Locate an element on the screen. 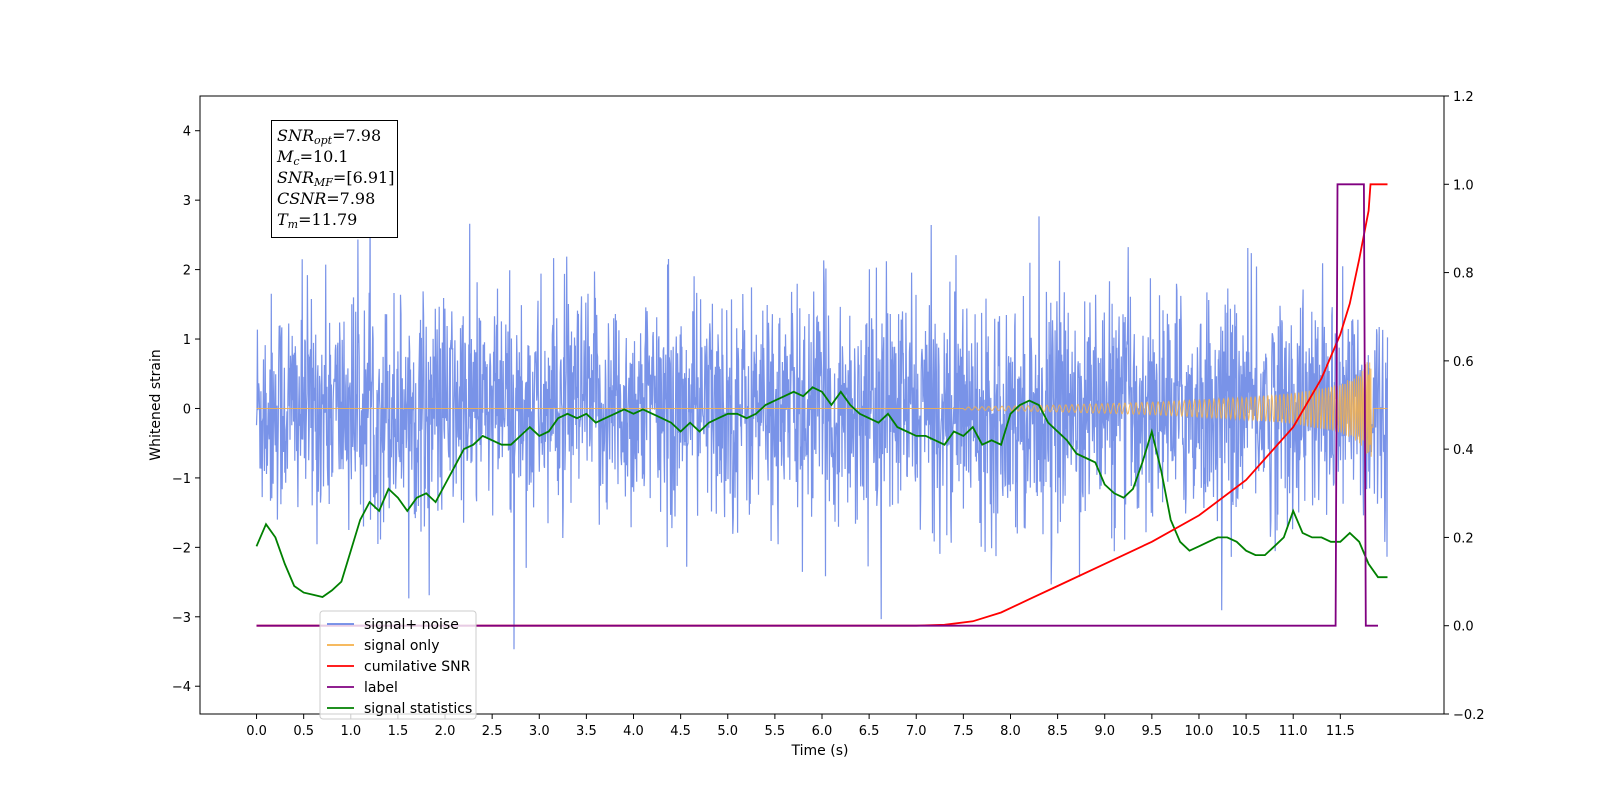 This screenshot has width=1600, height=800. y-tick-label: 4 is located at coordinates (187, 132).